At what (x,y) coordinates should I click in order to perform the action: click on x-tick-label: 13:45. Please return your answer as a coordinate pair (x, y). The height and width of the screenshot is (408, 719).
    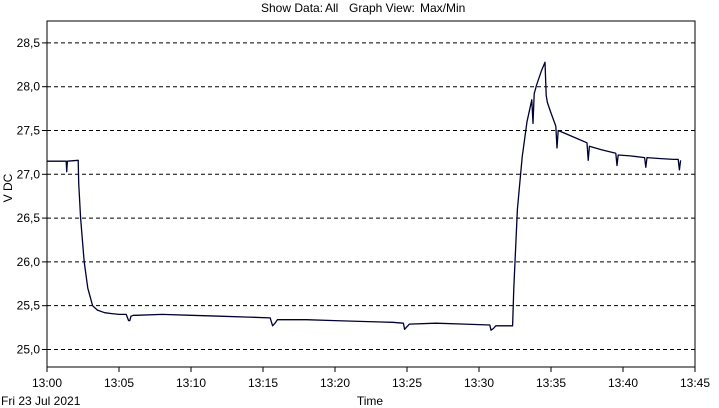
    Looking at the image, I should click on (695, 383).